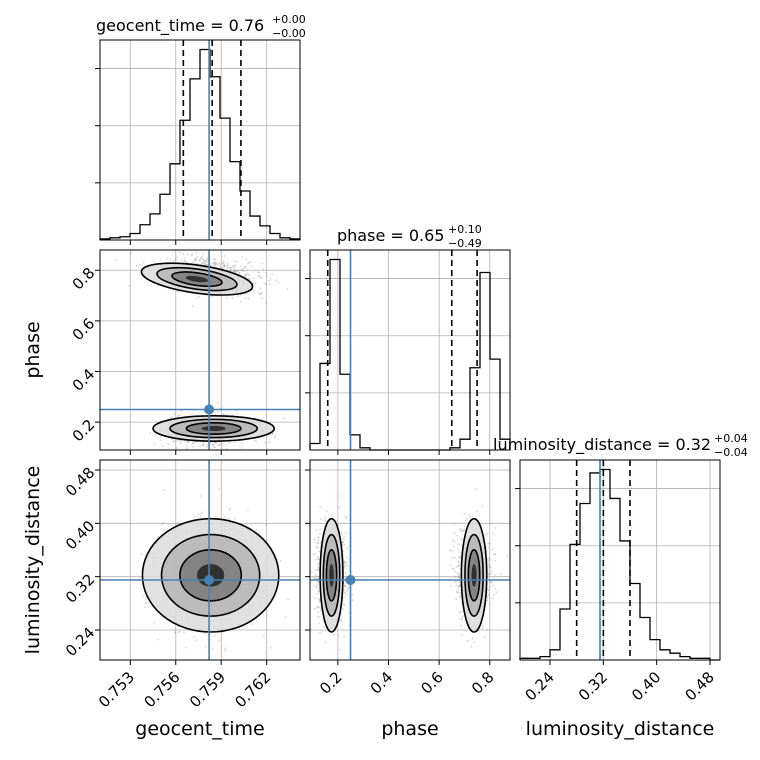 Image resolution: width=760 pixels, height=760 pixels. Describe the element at coordinates (410, 354) in the screenshot. I see `histogram-phase` at that location.